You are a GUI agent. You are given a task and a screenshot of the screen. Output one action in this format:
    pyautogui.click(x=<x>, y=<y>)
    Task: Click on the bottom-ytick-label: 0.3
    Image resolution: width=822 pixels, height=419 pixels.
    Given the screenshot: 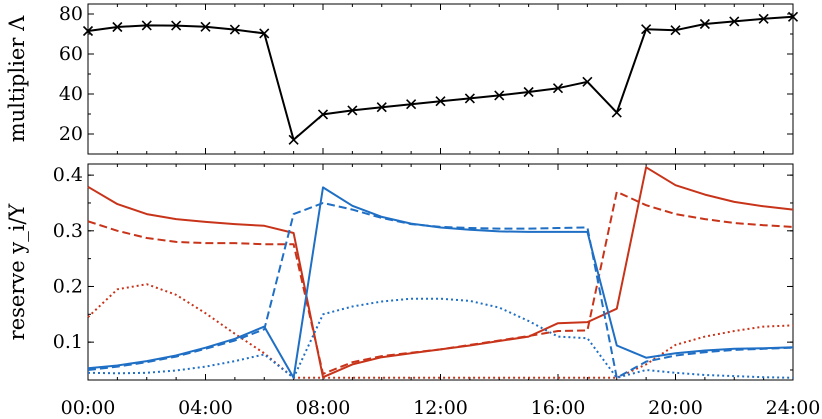 What is the action you would take?
    pyautogui.click(x=68, y=231)
    